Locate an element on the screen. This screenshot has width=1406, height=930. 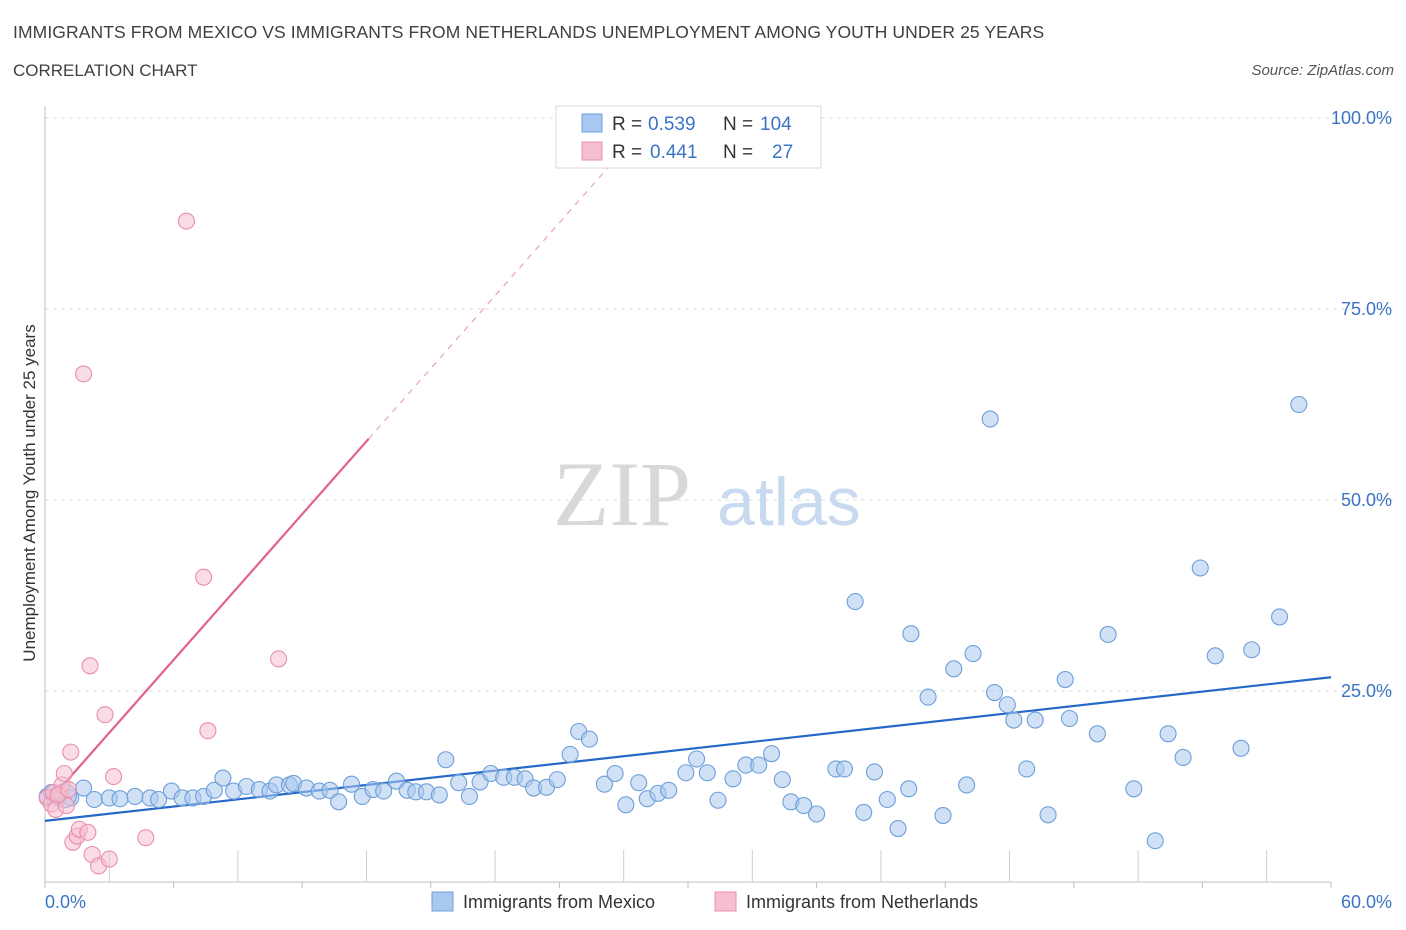
y-axis-label: Unemployment Among Youth under 25 years is located at coordinates (29, 492).